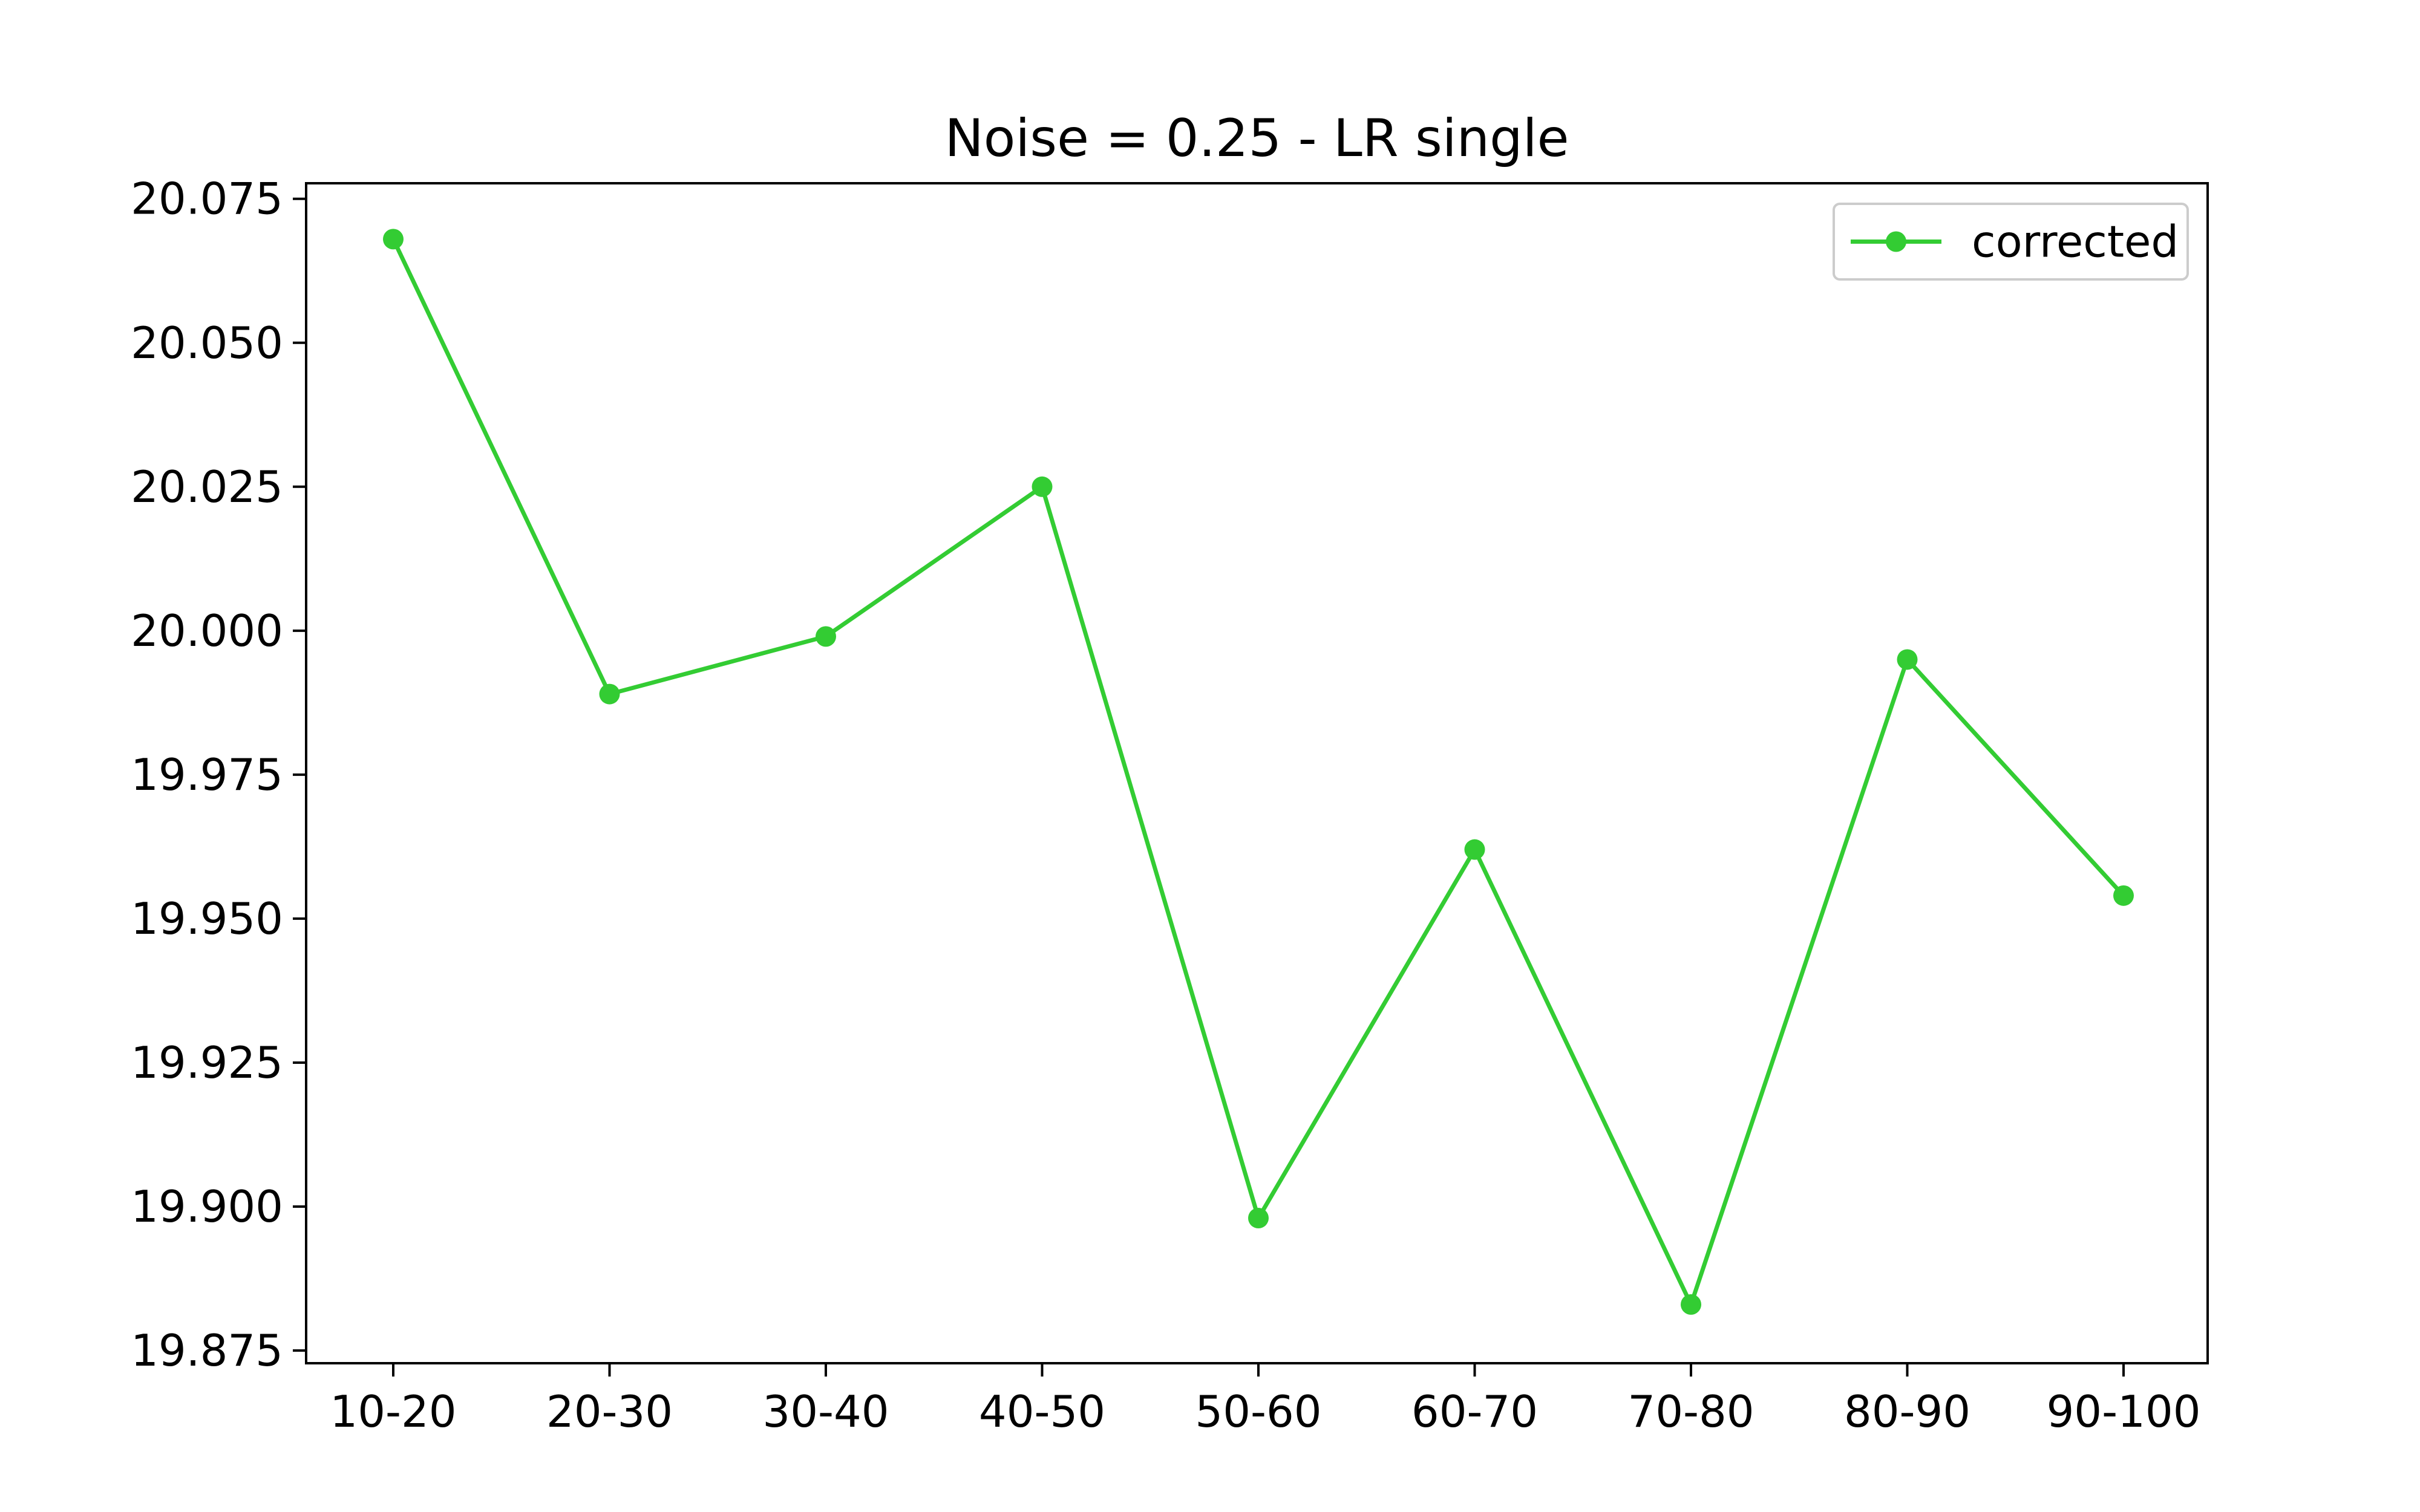 The height and width of the screenshot is (1512, 2420). I want to click on legend-label: corrected, so click(2075, 242).